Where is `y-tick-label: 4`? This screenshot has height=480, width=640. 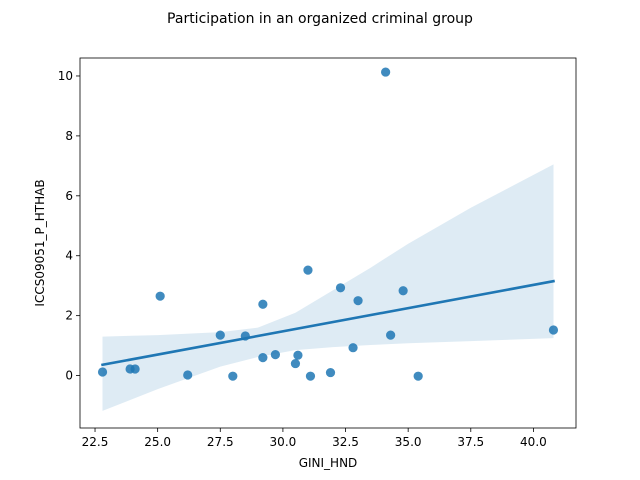
y-tick-label: 4 is located at coordinates (69, 256).